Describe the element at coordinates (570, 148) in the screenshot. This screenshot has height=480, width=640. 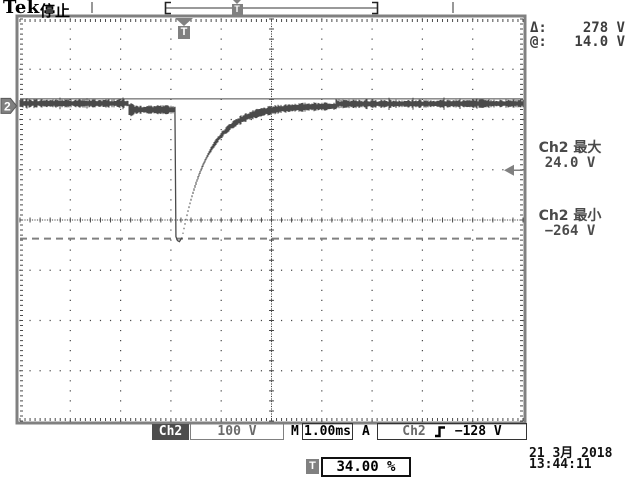
I see `ch2-max-label: Ch2 最大` at that location.